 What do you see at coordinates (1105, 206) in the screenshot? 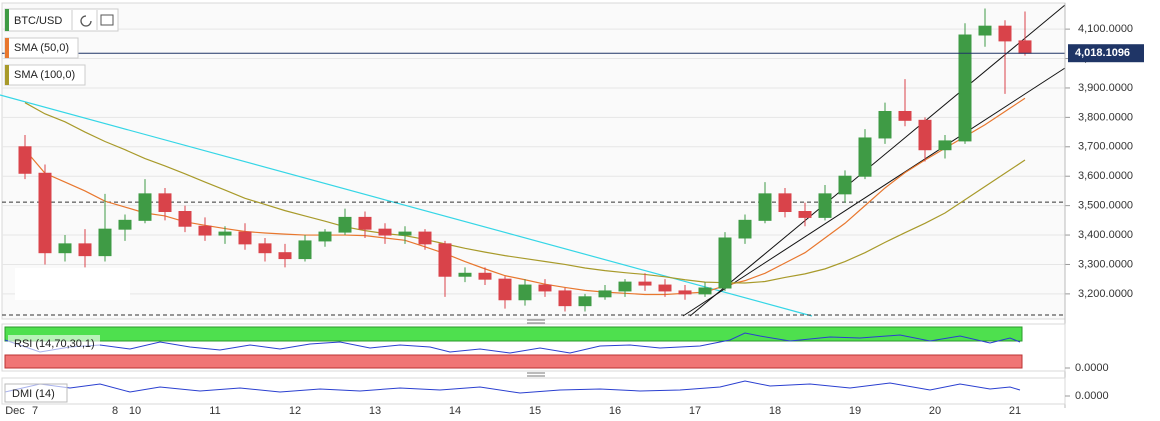
I see `y-tick-label: 3,500.0000` at bounding box center [1105, 206].